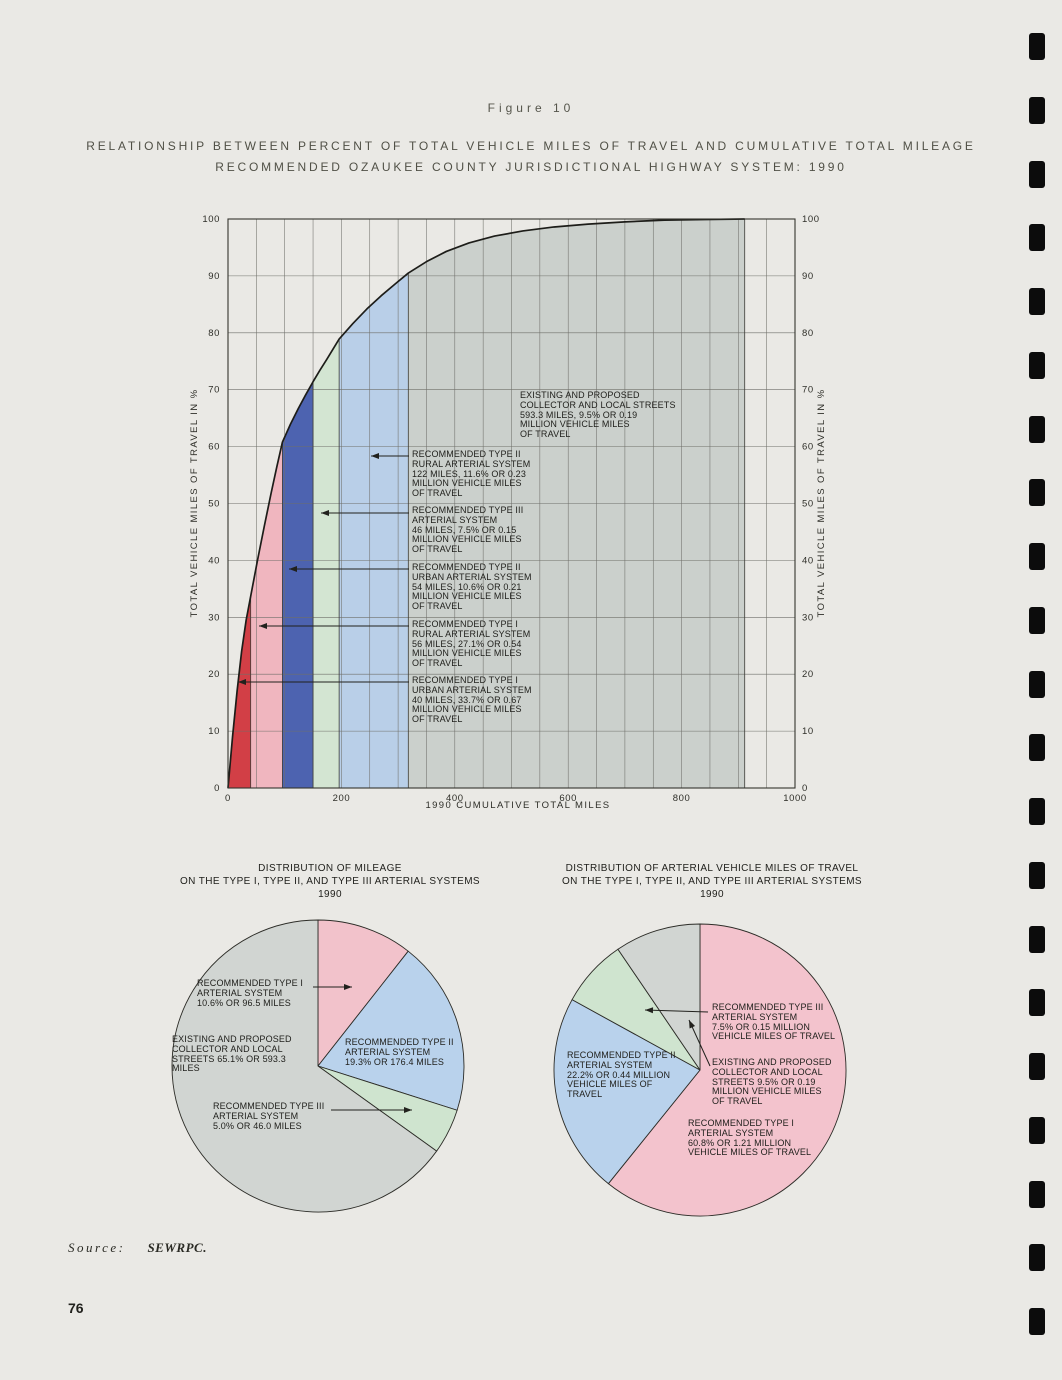 The width and height of the screenshot is (1062, 1380). What do you see at coordinates (194, 503) in the screenshot?
I see `y-axis-label-left: TOTAL VEHICLE MILES OF TRAVEL IN %` at bounding box center [194, 503].